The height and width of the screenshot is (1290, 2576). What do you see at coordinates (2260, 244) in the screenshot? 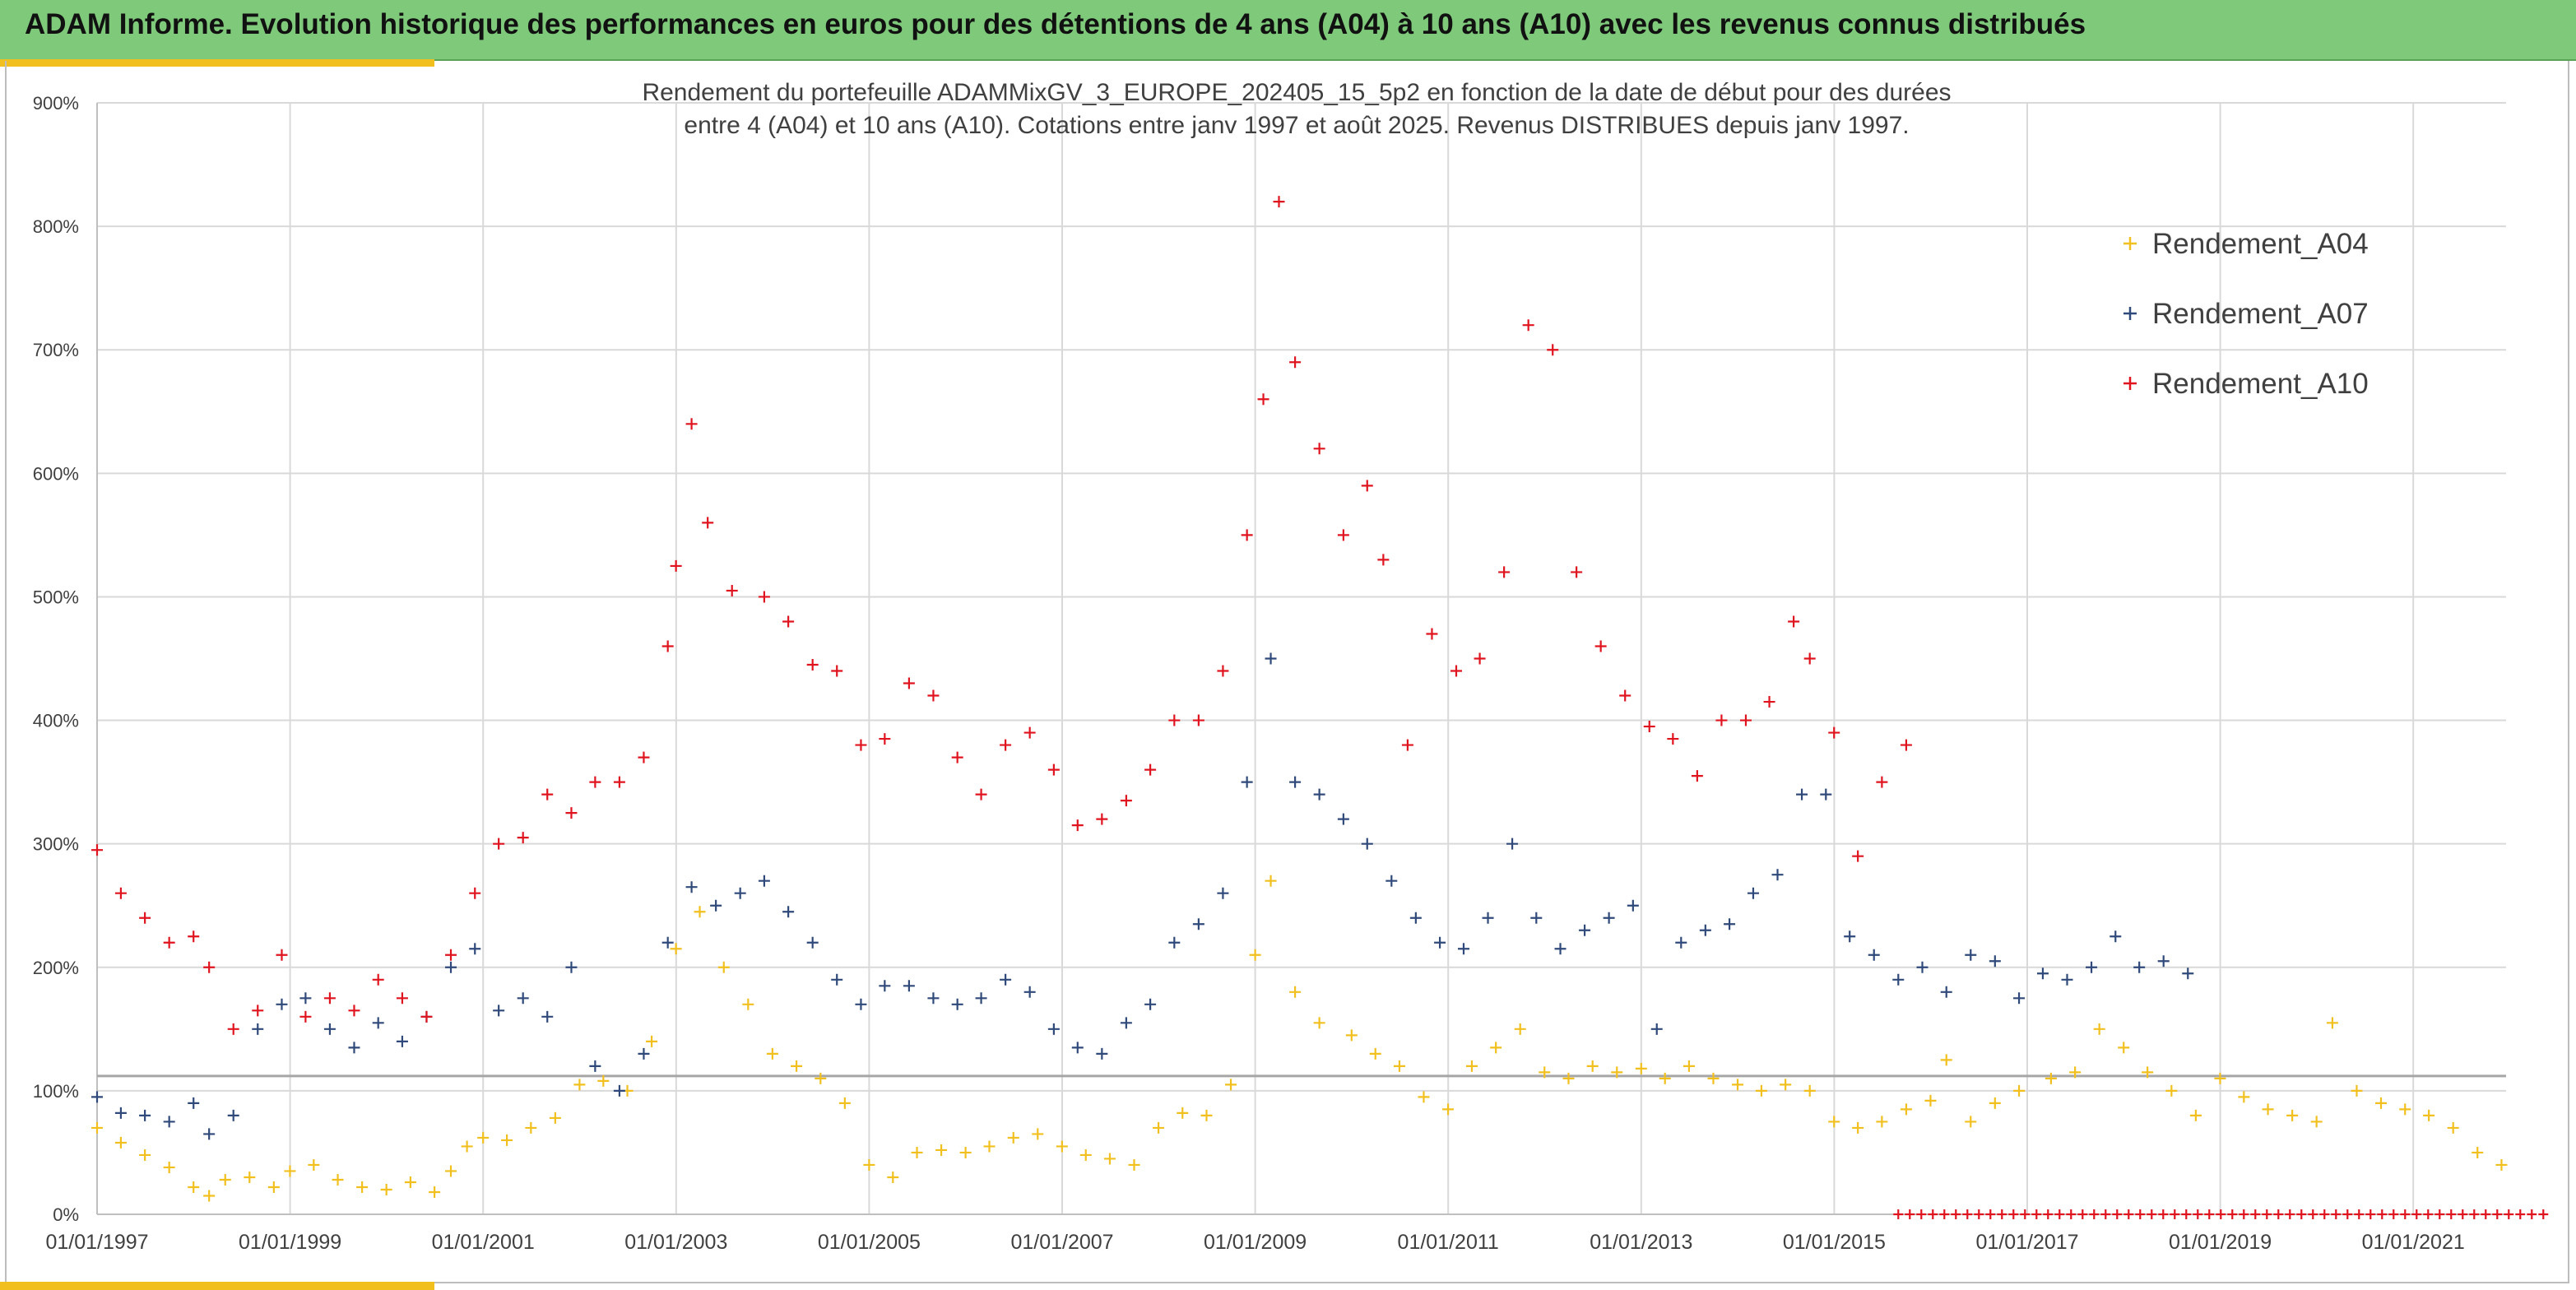
I see `legend-label: Rendement_A04` at bounding box center [2260, 244].